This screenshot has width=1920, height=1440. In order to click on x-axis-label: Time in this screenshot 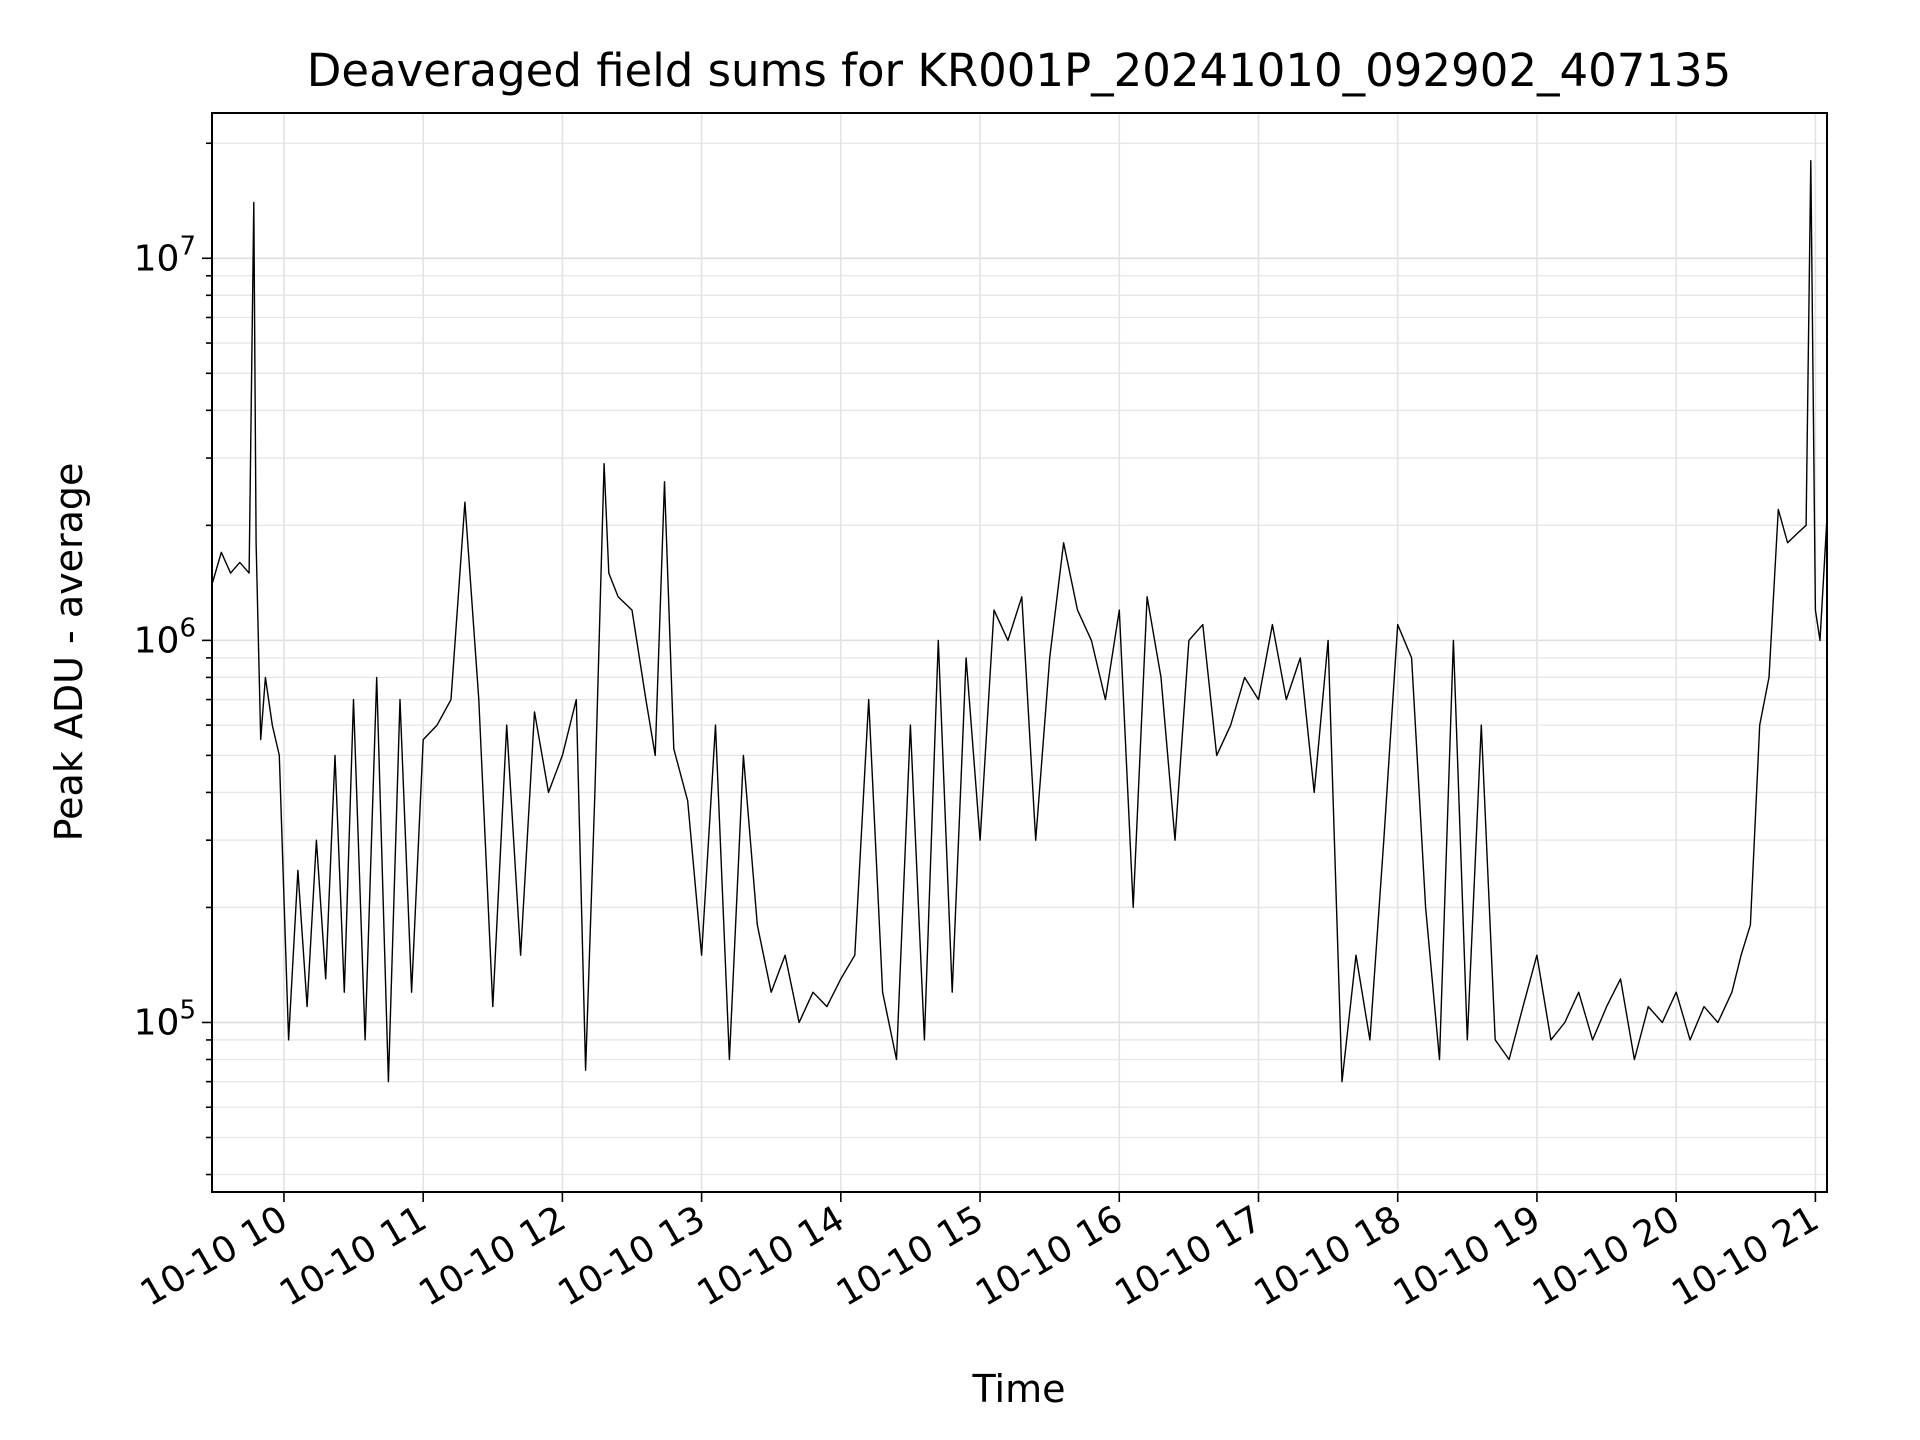, I will do `click(1019, 1389)`.